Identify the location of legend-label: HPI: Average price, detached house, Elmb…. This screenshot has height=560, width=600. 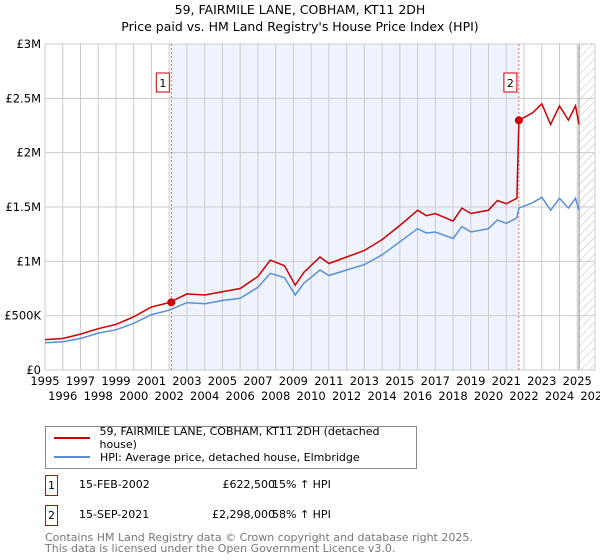
(230, 457).